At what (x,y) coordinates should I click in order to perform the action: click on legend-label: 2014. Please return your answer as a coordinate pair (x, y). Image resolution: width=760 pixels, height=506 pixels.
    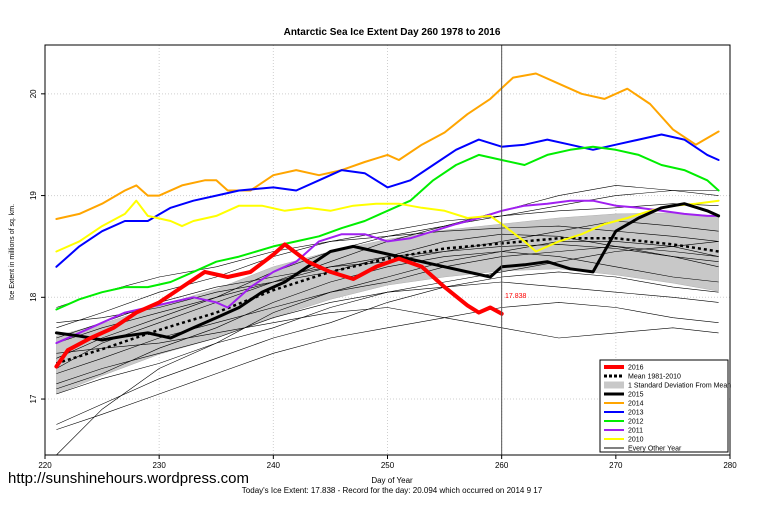
    Looking at the image, I should click on (636, 404).